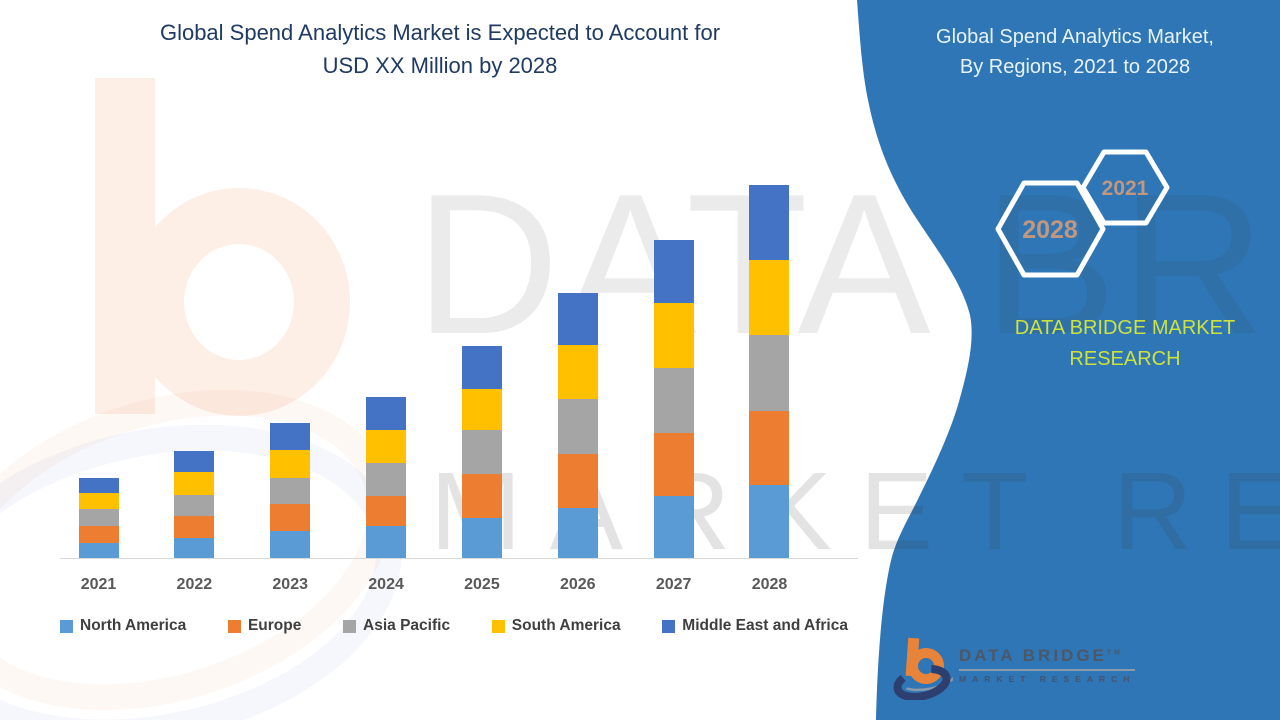  I want to click on bar-segment-2028-europe, so click(769, 448).